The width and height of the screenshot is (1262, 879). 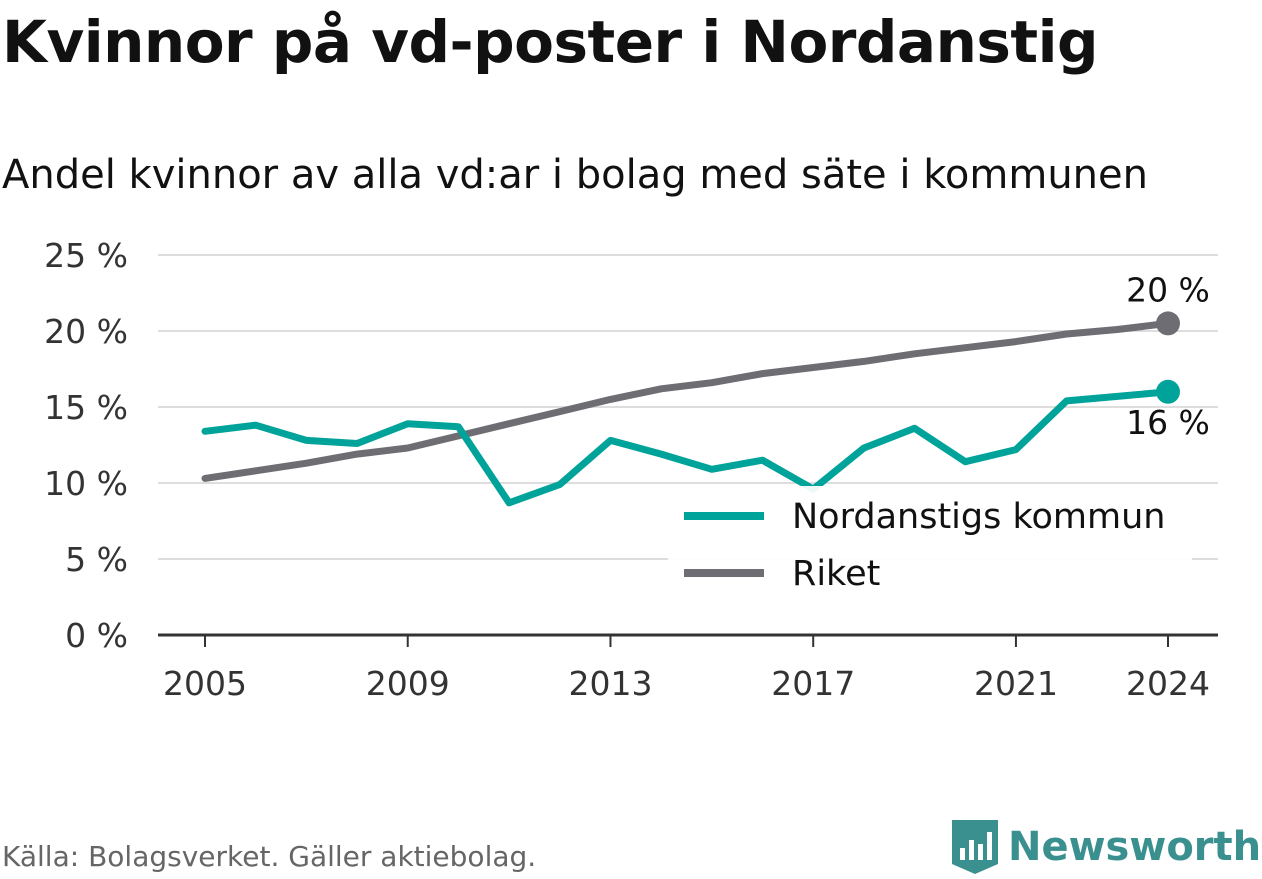 I want to click on end-label: 20 %, so click(x=1168, y=289).